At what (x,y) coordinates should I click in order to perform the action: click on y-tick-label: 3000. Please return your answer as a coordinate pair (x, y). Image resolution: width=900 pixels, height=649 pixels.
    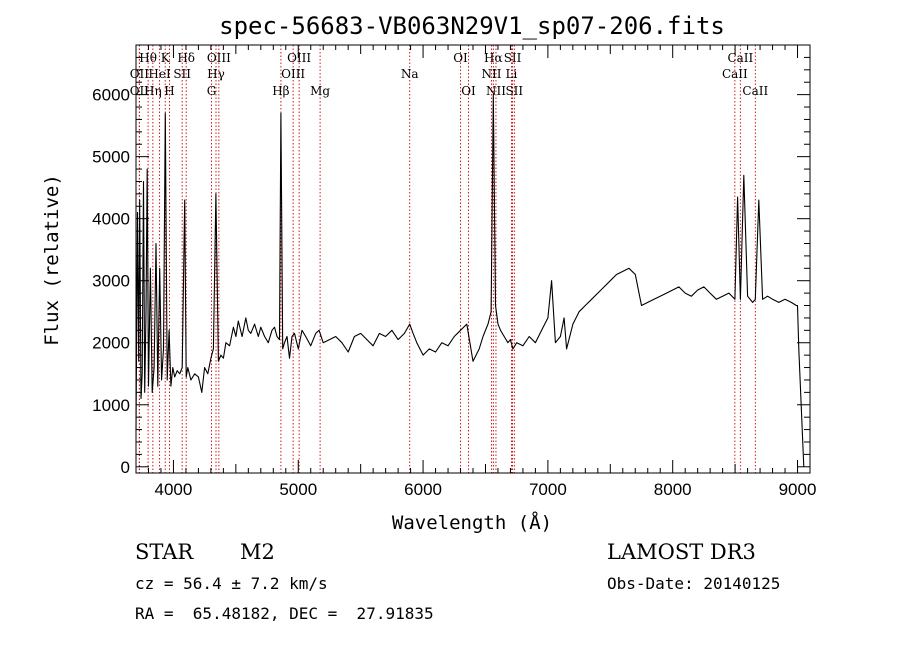
    Looking at the image, I should click on (111, 281).